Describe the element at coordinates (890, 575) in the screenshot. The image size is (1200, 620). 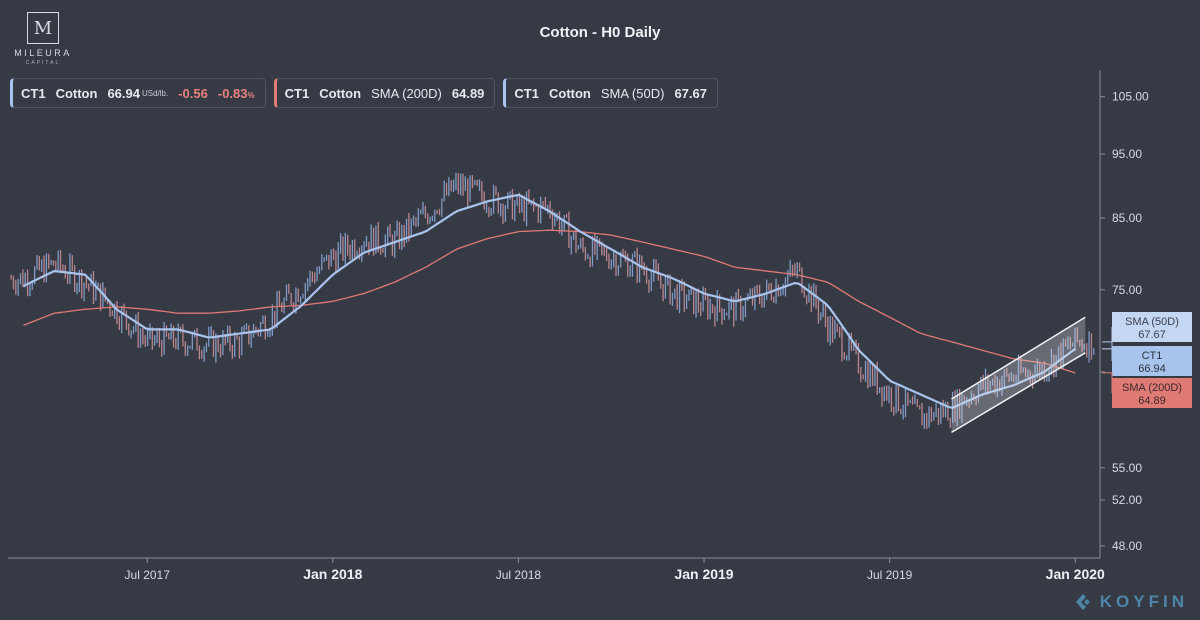
I see `x-tick-label: Jul 2019` at that location.